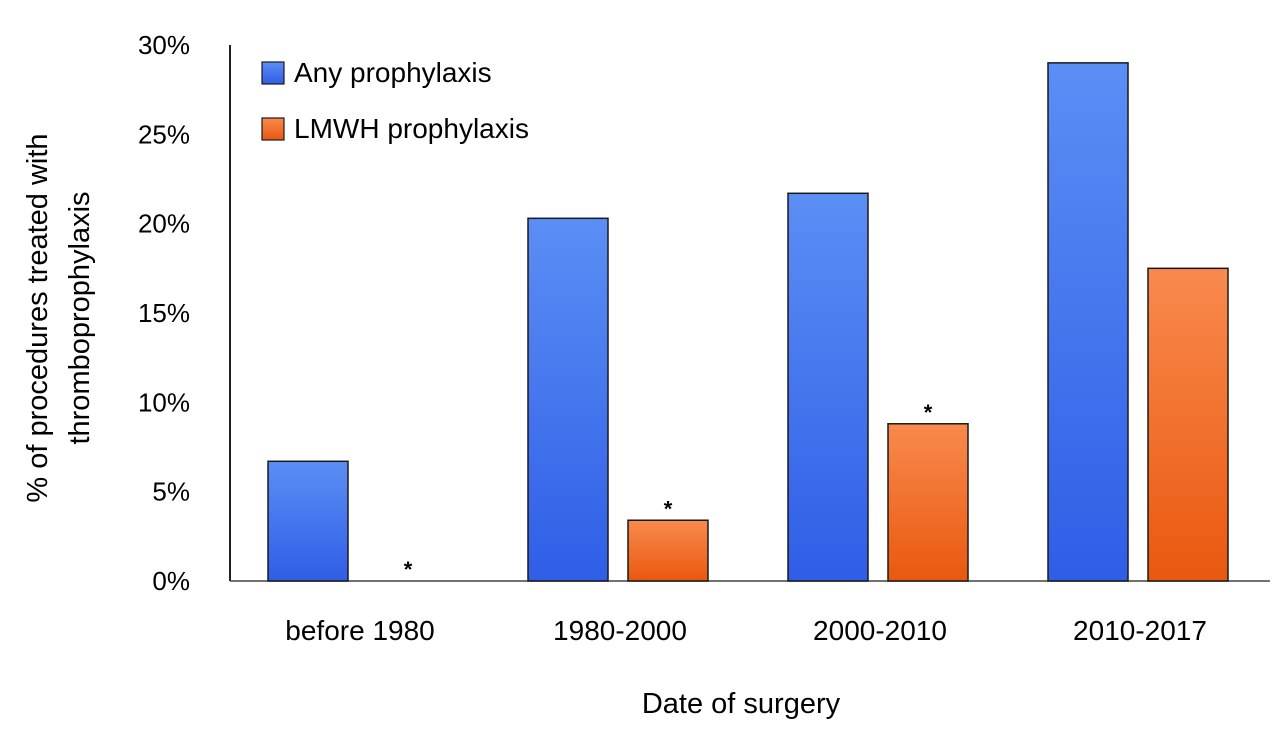 This screenshot has width=1280, height=738. I want to click on legend-label-any-prophylaxis: Any prophylaxis, so click(393, 72).